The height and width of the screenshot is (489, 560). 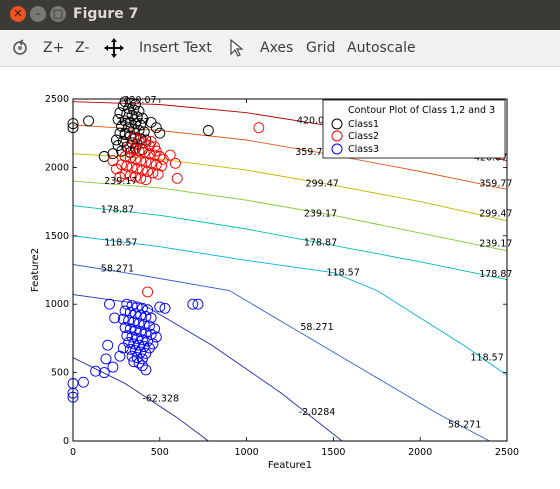 What do you see at coordinates (73, 452) in the screenshot?
I see `x-tick-label: 0` at bounding box center [73, 452].